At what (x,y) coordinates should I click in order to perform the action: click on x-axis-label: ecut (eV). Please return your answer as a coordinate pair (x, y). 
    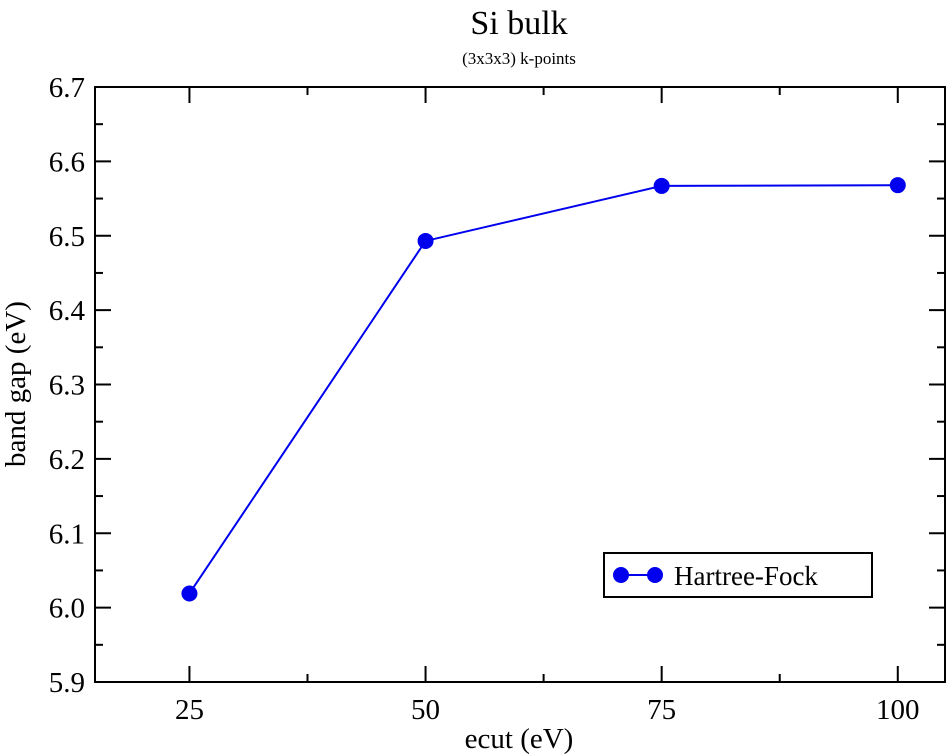
    Looking at the image, I should click on (519, 739).